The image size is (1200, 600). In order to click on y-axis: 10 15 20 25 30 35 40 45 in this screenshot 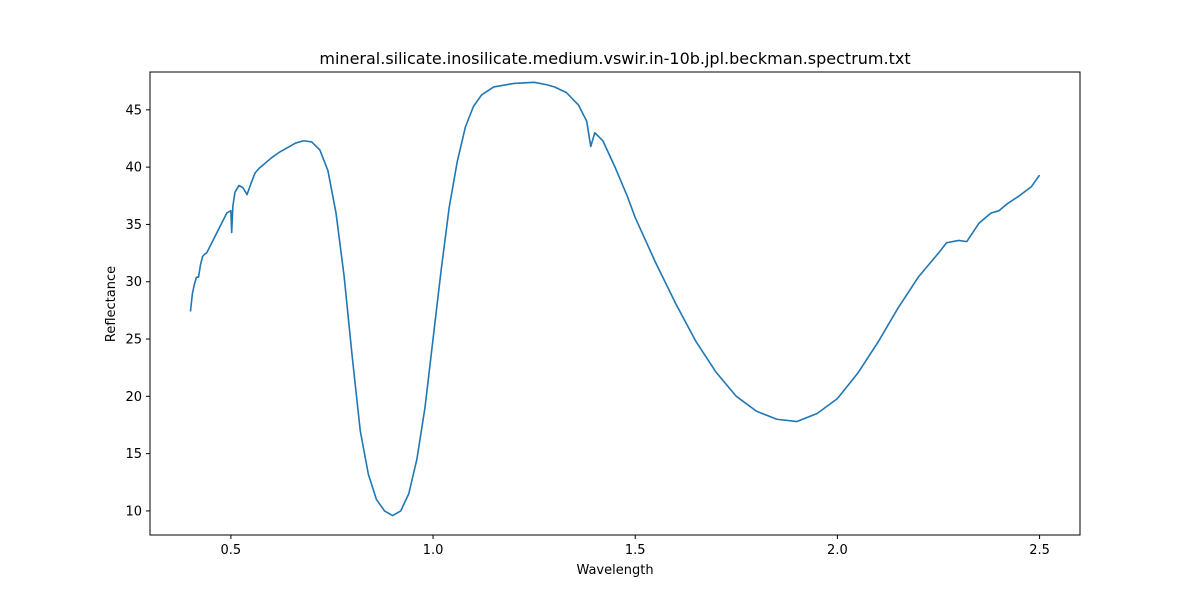, I will do `click(137, 311)`.